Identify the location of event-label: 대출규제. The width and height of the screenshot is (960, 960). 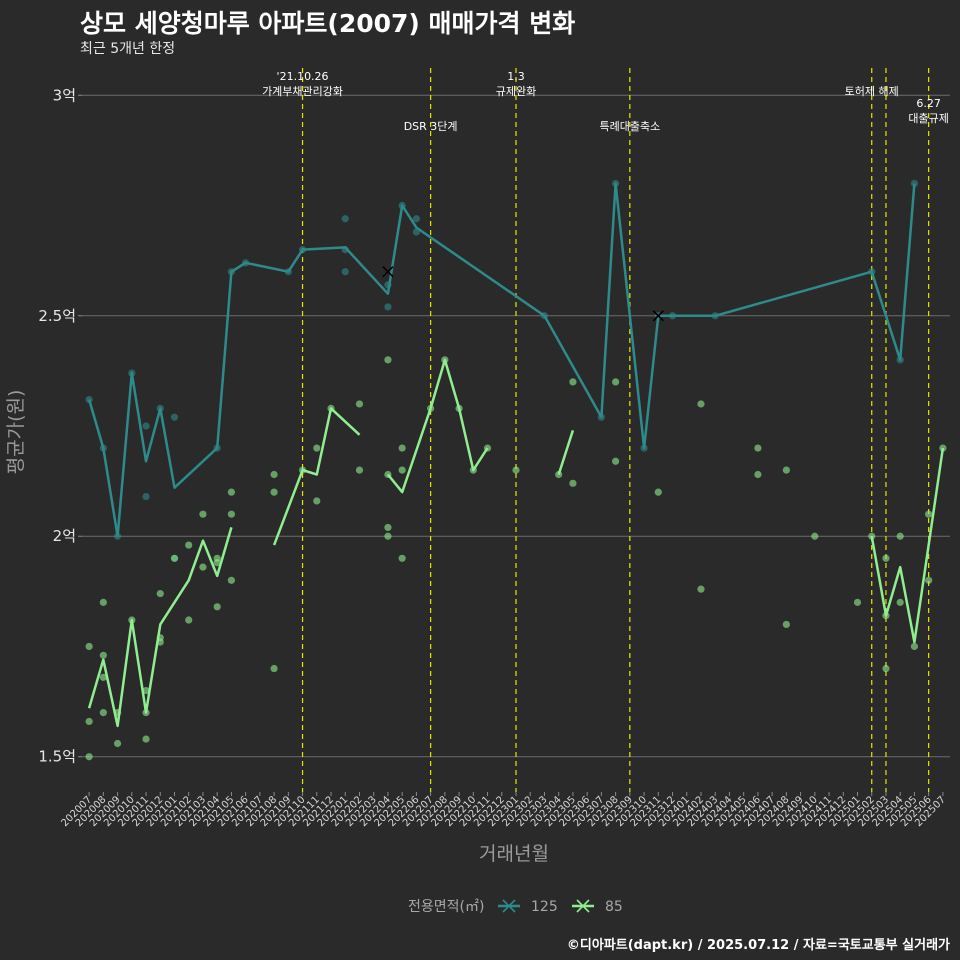
(928, 118).